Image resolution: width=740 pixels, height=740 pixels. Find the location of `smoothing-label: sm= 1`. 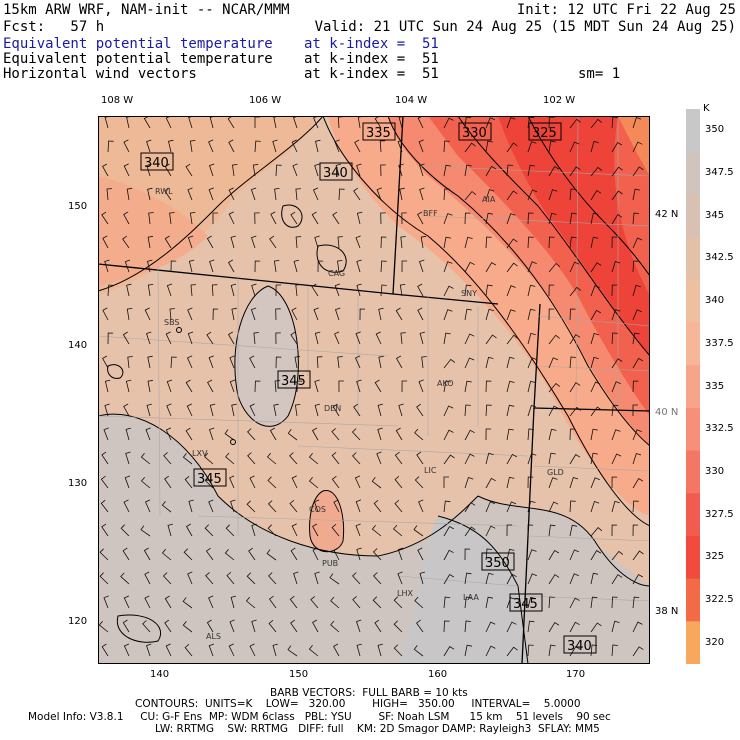

smoothing-label: sm= 1 is located at coordinates (599, 74).